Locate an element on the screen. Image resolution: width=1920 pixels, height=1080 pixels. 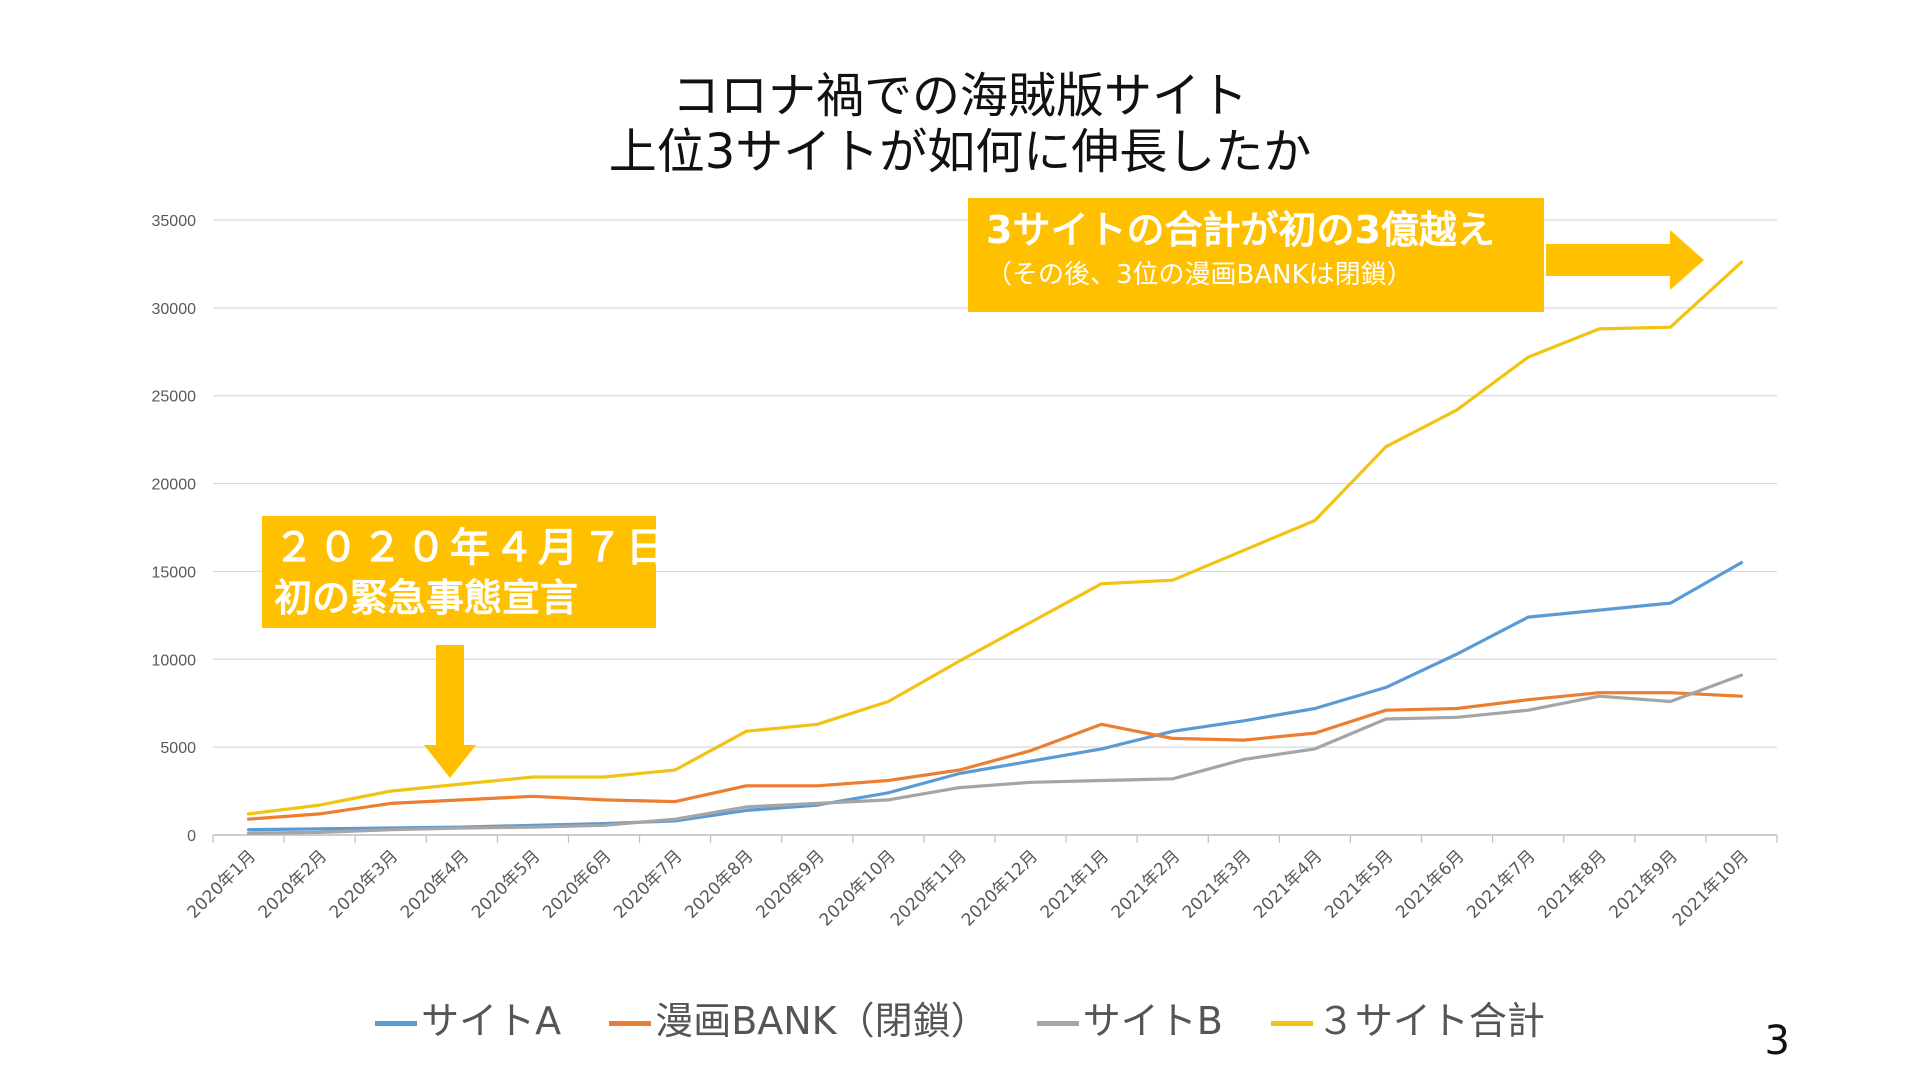
callout-total-sub-text: （その後、3位の漫画BANKは閉鎖） is located at coordinates (1199, 275).